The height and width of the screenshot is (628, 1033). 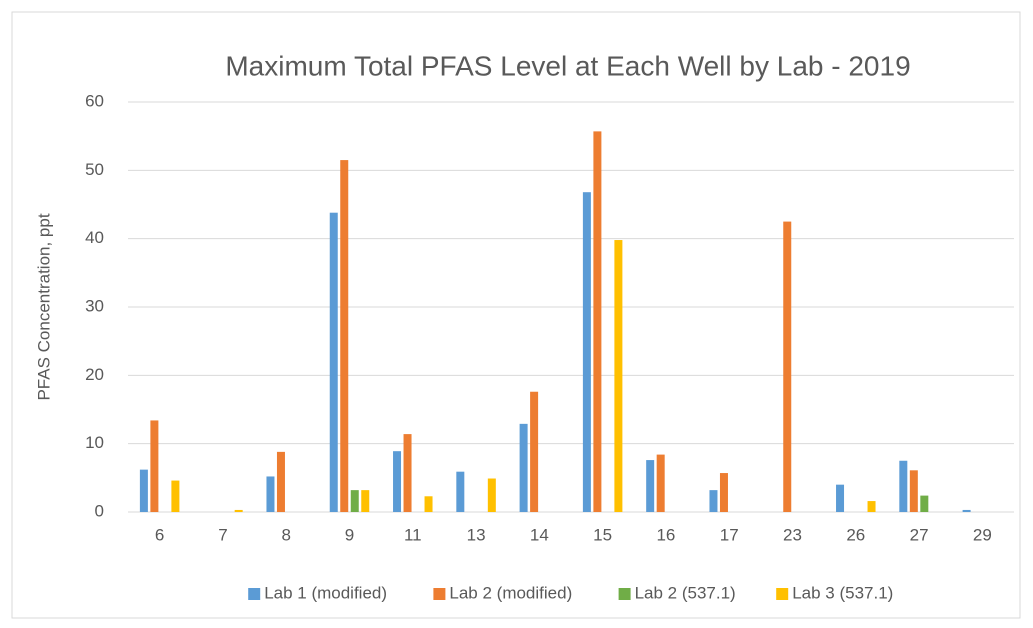 I want to click on x-tick-label: 9, so click(x=349, y=534).